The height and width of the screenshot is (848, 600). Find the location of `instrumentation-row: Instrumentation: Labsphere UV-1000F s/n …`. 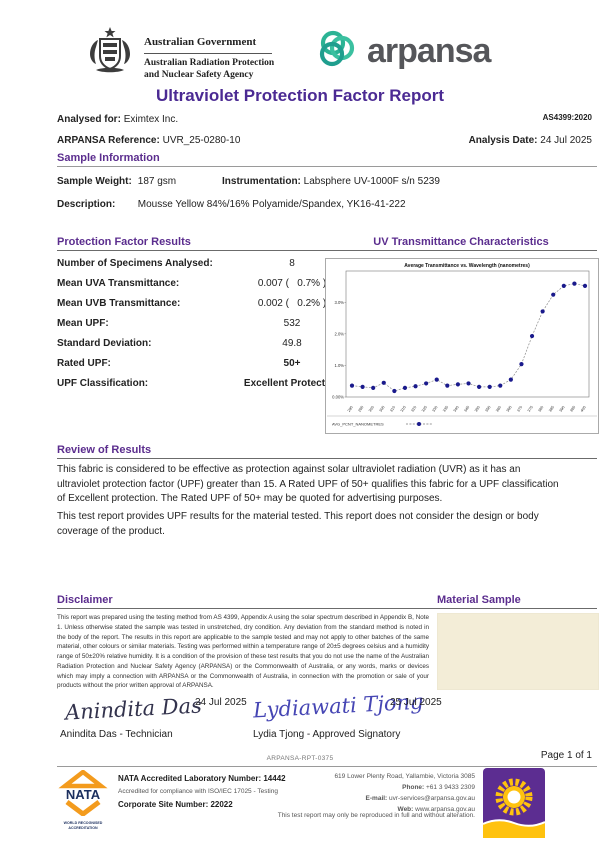

instrumentation-row: Instrumentation: Labsphere UV-1000F s/n … is located at coordinates (331, 181).